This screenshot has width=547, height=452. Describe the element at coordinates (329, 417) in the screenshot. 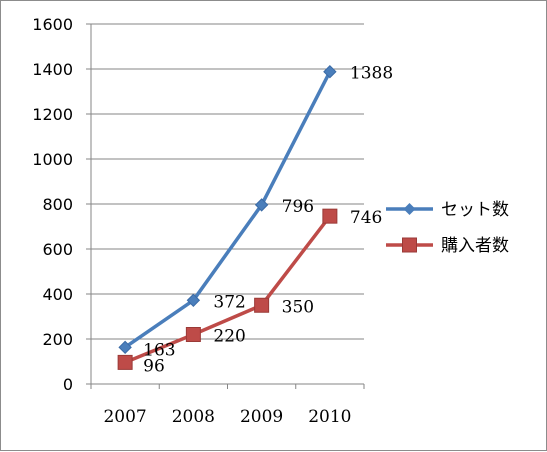

I see `x-tick-label: 2010` at that location.